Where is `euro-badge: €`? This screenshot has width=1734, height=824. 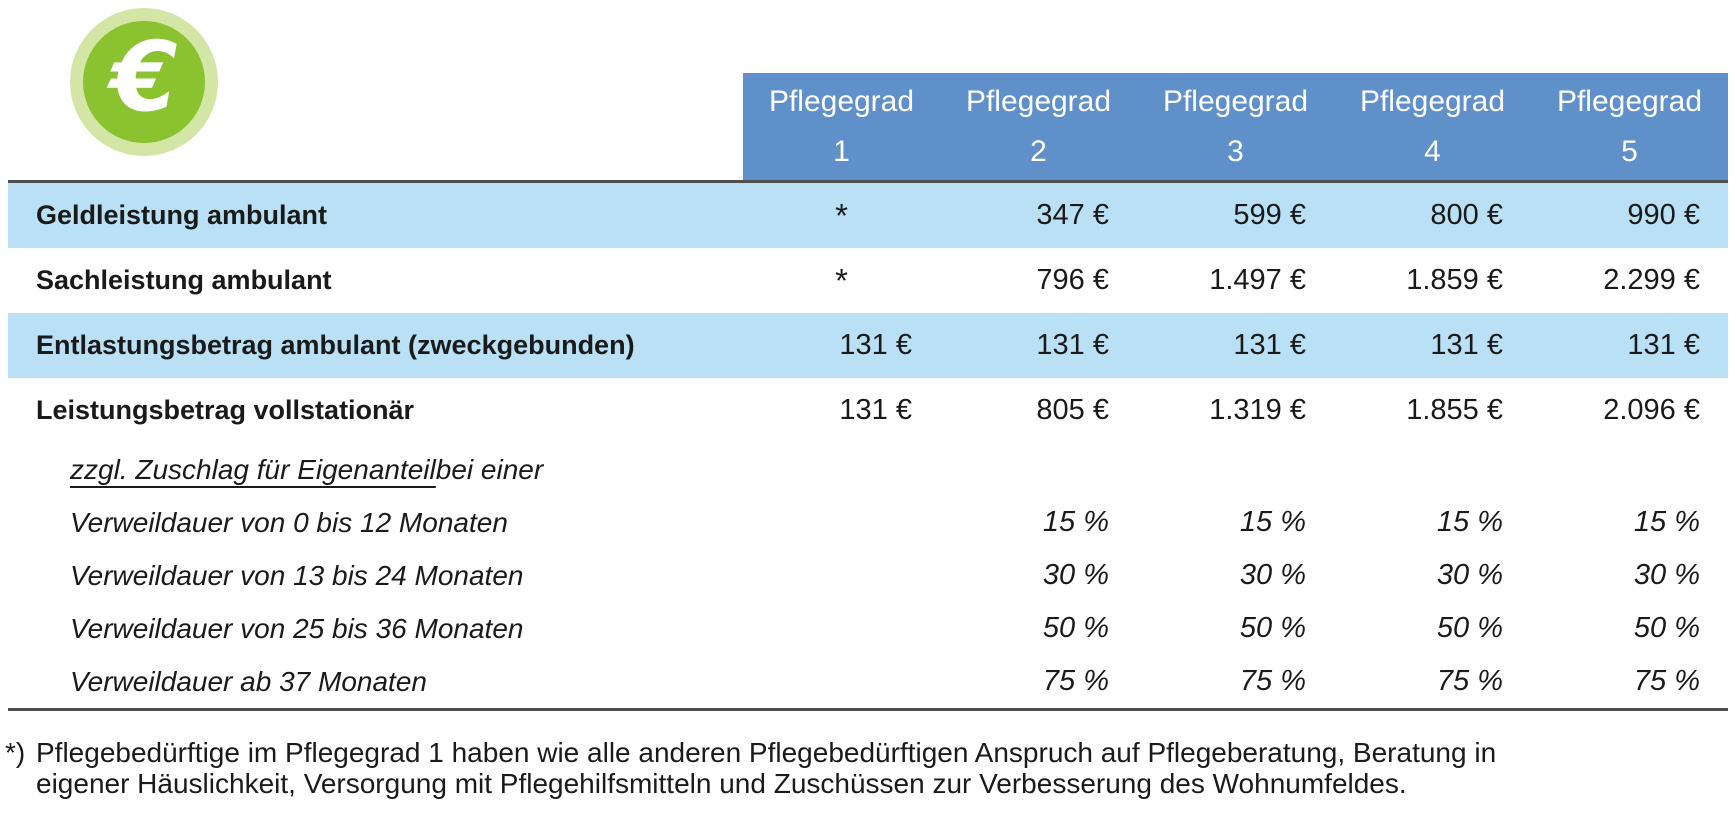
euro-badge: € is located at coordinates (144, 82).